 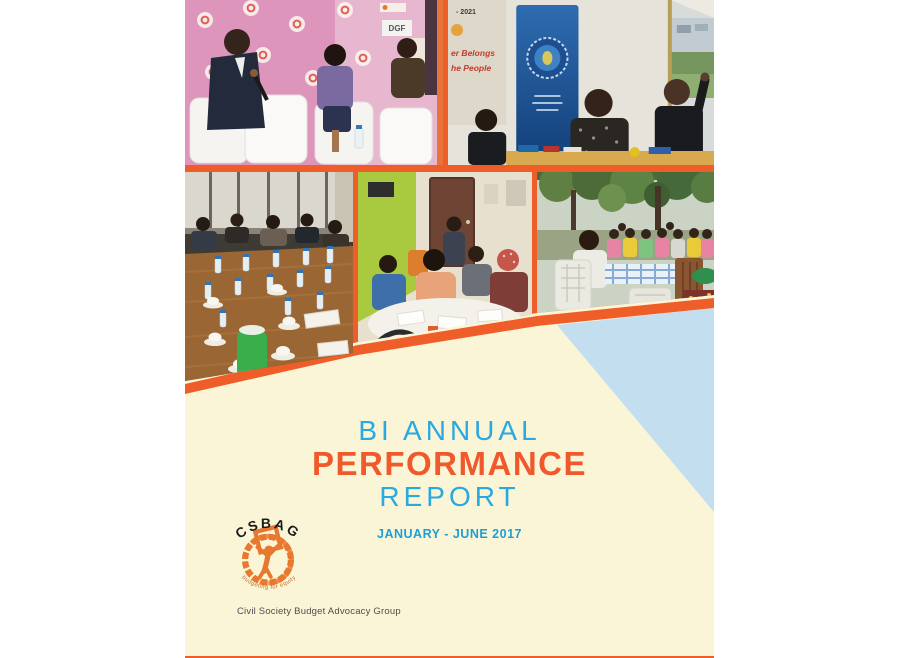 I want to click on photo-boardroom-meeting, so click(x=269, y=276).